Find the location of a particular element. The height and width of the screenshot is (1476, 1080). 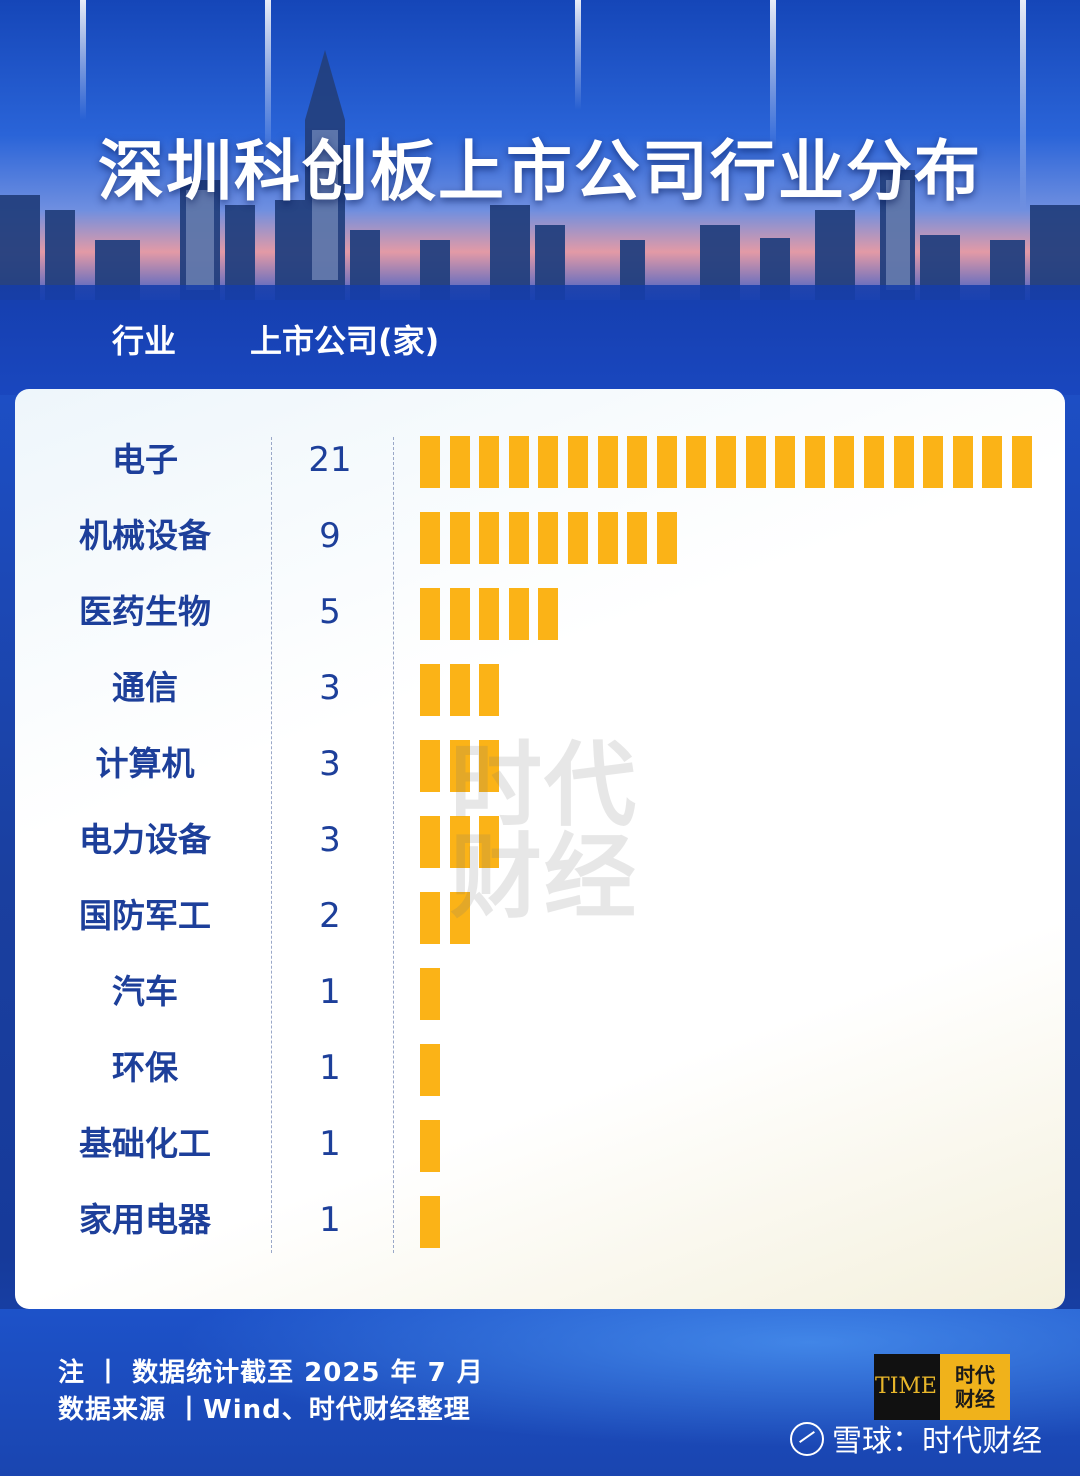

logo-cn-line: 时代 is located at coordinates (975, 1375).